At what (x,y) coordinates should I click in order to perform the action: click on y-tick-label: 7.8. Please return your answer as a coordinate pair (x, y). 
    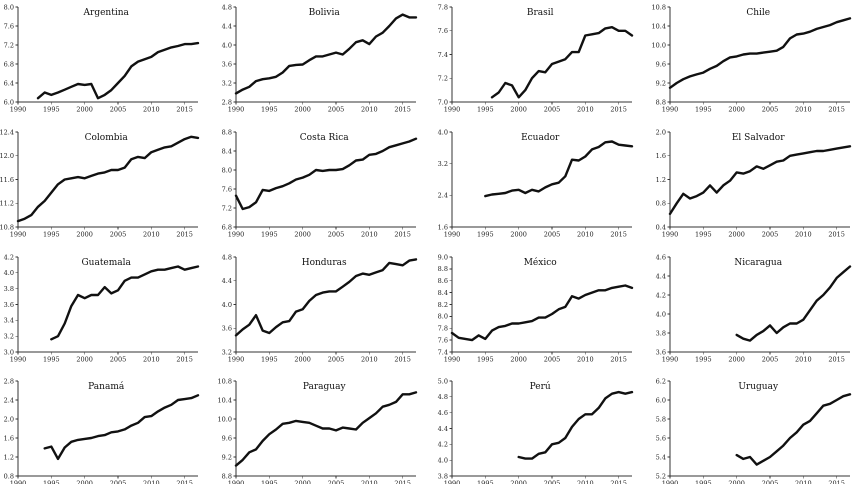
    Looking at the image, I should click on (443, 7).